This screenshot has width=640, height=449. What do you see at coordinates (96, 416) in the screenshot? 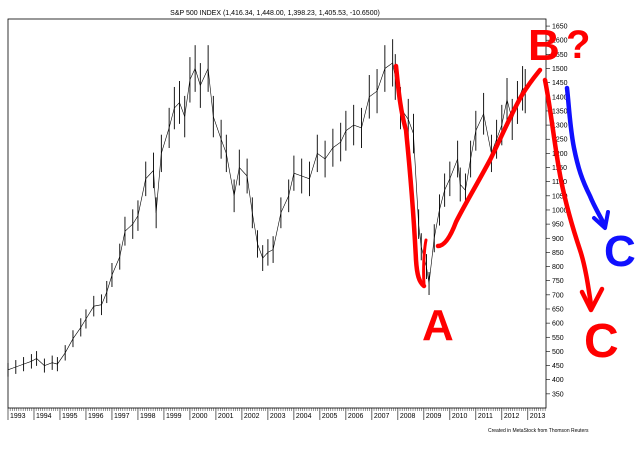
I see `x-tick-label-3: 1996` at bounding box center [96, 416].